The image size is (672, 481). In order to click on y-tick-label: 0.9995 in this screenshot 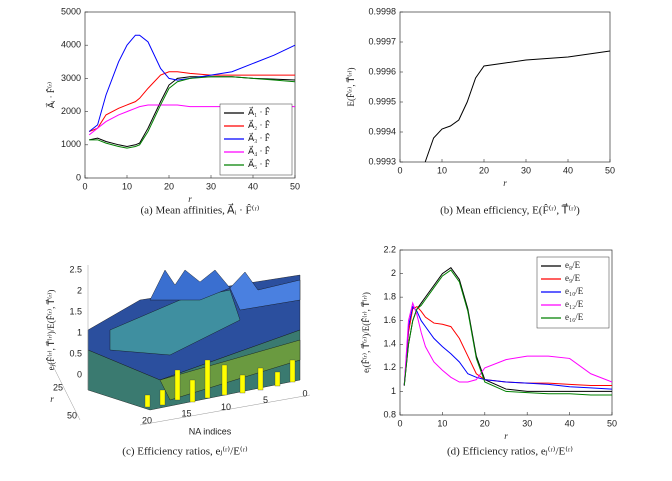, I will do `click(382, 101)`.